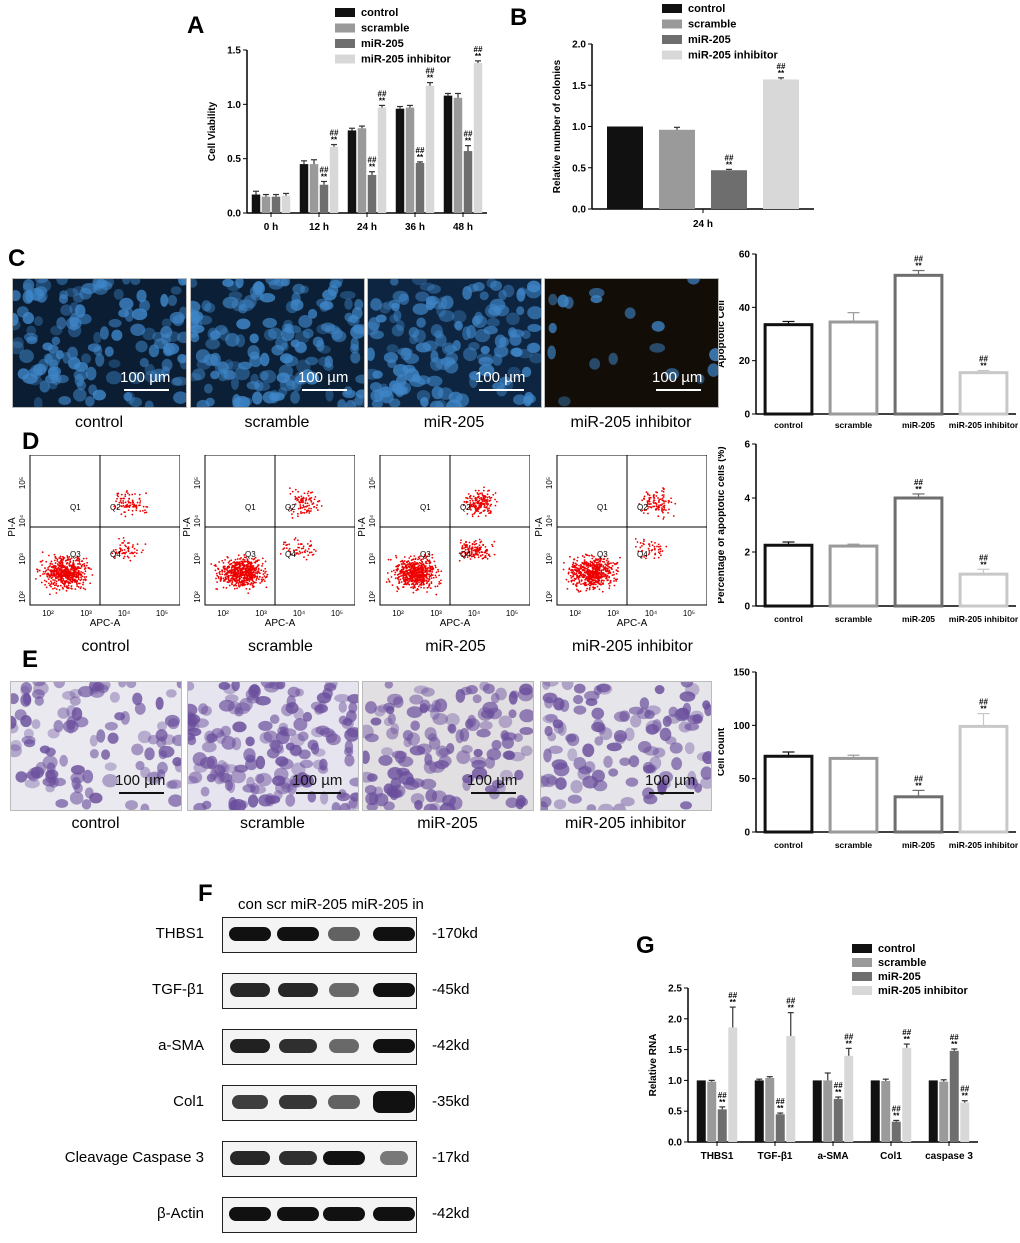  What do you see at coordinates (539, 527) in the screenshot?
I see `y-axis-label: PI-A` at bounding box center [539, 527].